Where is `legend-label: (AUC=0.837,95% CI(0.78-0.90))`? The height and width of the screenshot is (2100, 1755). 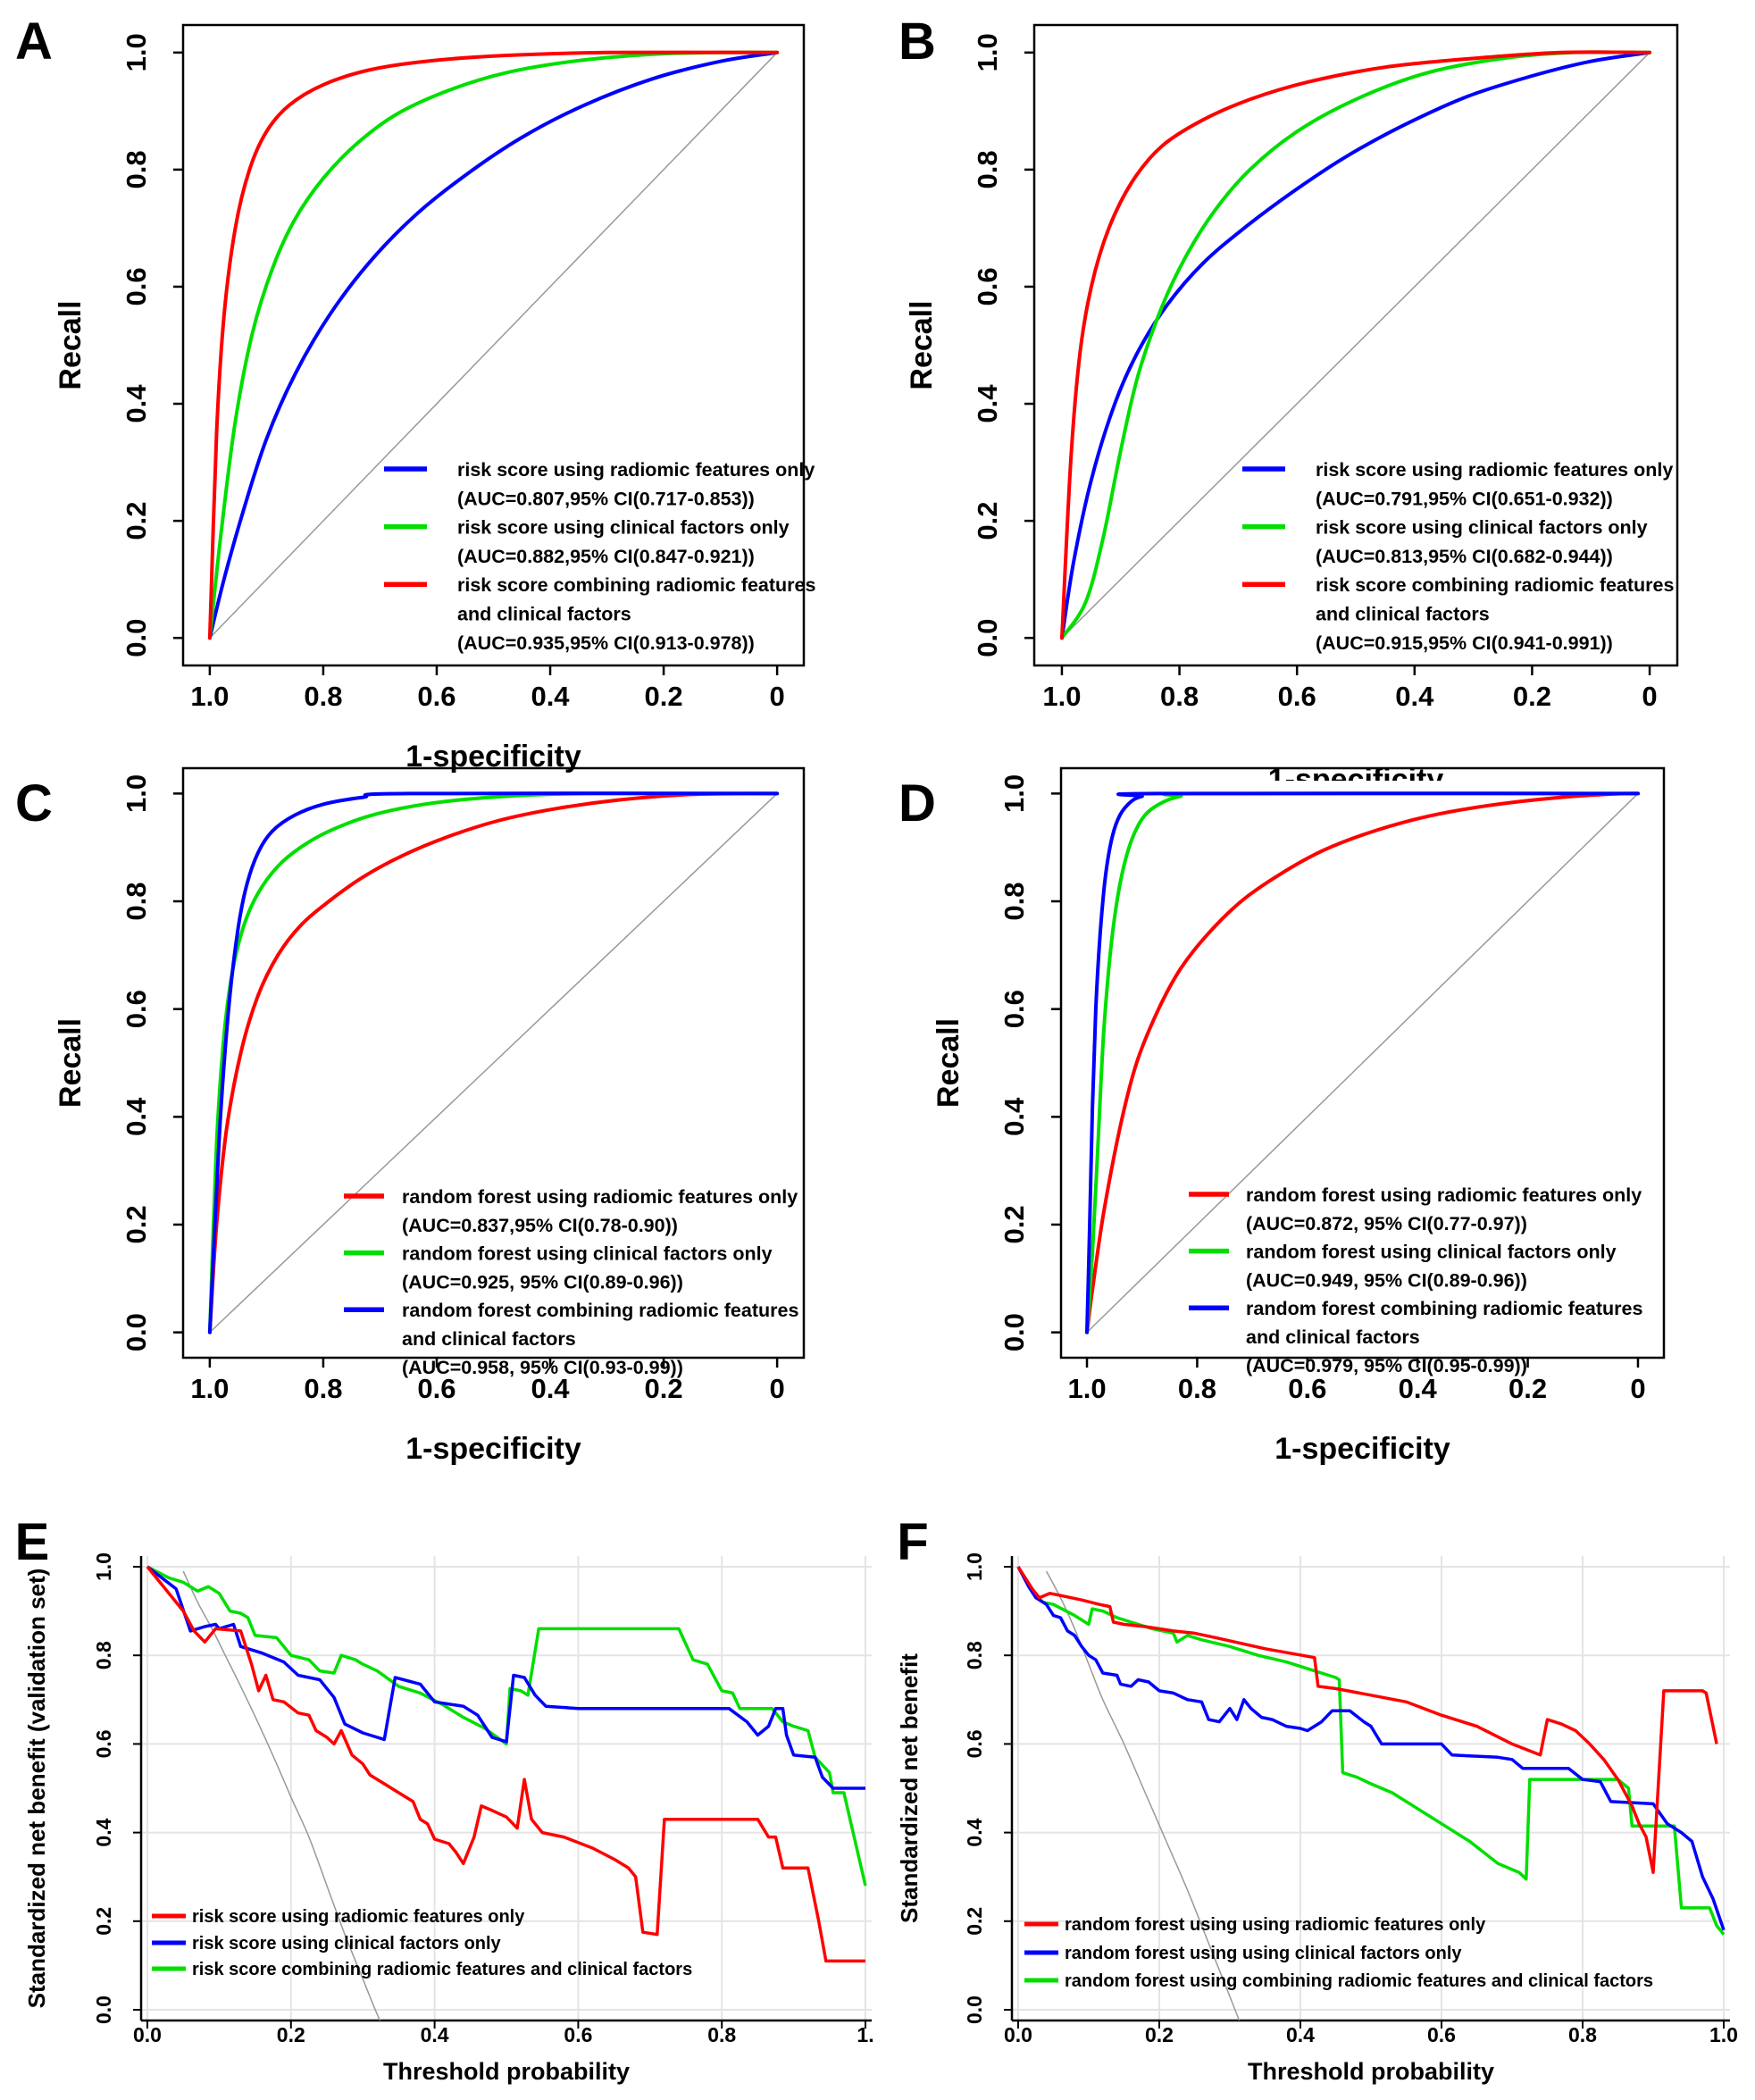 legend-label: (AUC=0.837,95% CI(0.78-0.90)) is located at coordinates (540, 1225).